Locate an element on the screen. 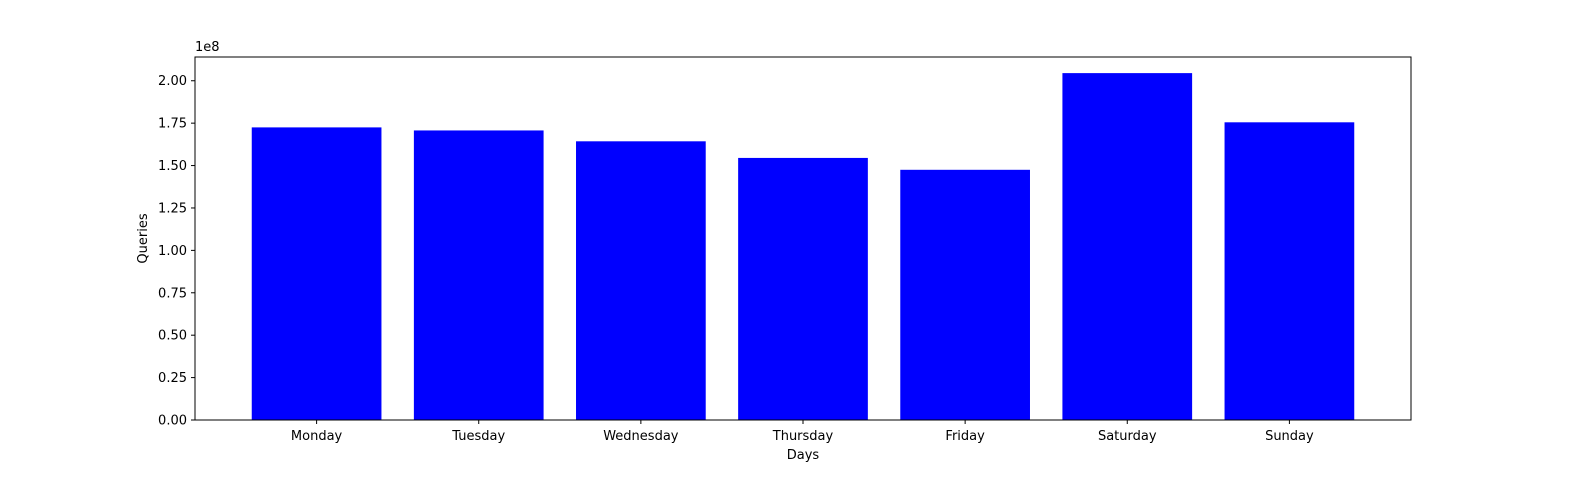  x-tick-label-wednesday: Wednesday is located at coordinates (641, 436).